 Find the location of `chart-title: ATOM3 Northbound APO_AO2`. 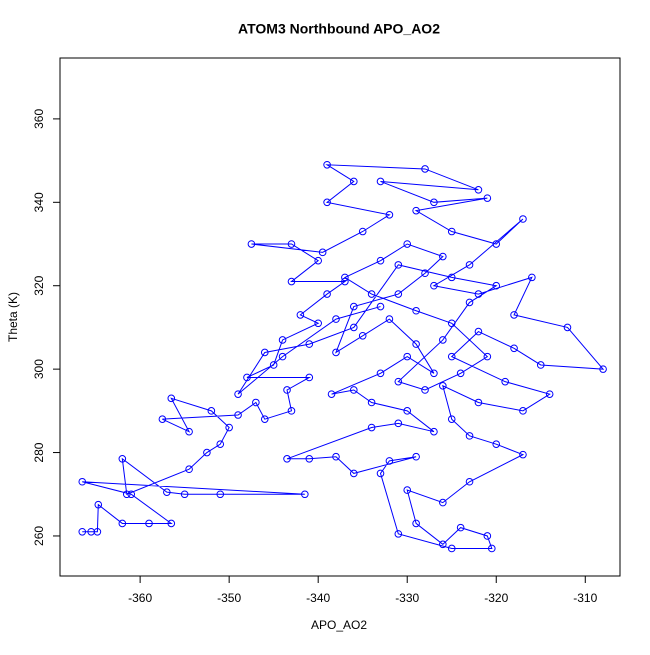

chart-title: ATOM3 Northbound APO_AO2 is located at coordinates (339, 29).